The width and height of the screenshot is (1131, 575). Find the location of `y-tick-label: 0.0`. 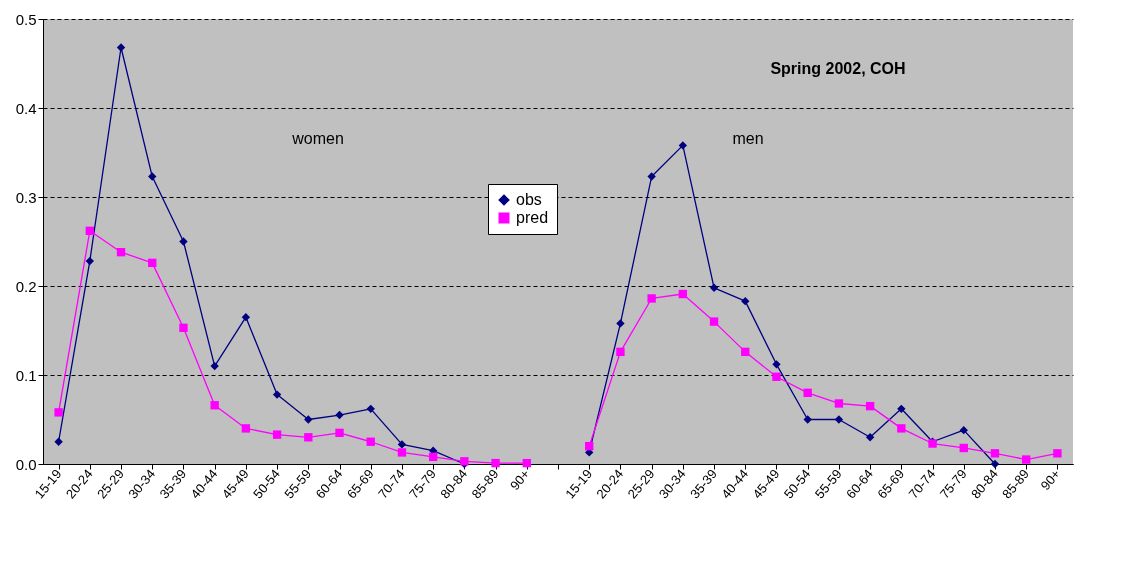

y-tick-label: 0.0 is located at coordinates (26, 464).